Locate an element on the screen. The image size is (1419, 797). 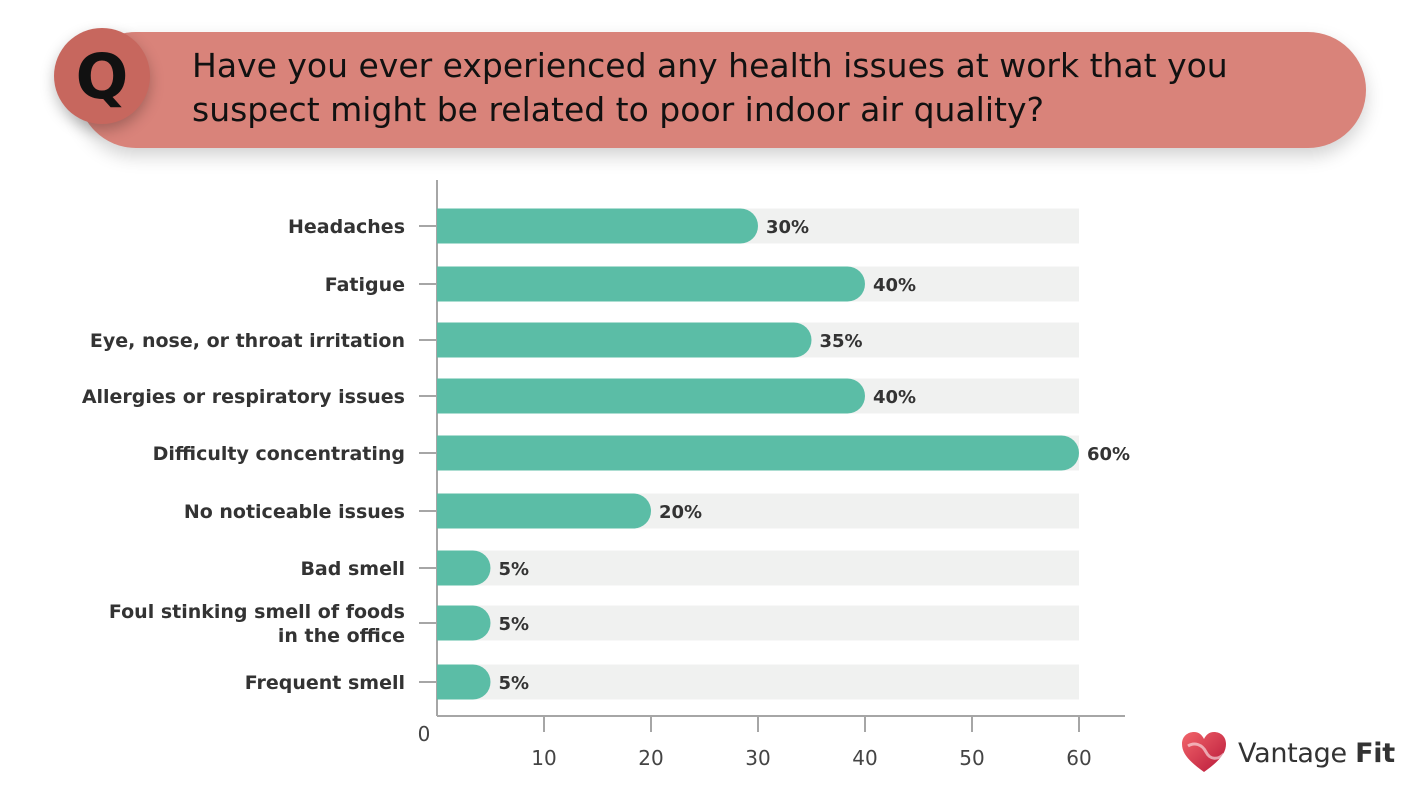
brand-name: Vantage Fit is located at coordinates (1316, 753).